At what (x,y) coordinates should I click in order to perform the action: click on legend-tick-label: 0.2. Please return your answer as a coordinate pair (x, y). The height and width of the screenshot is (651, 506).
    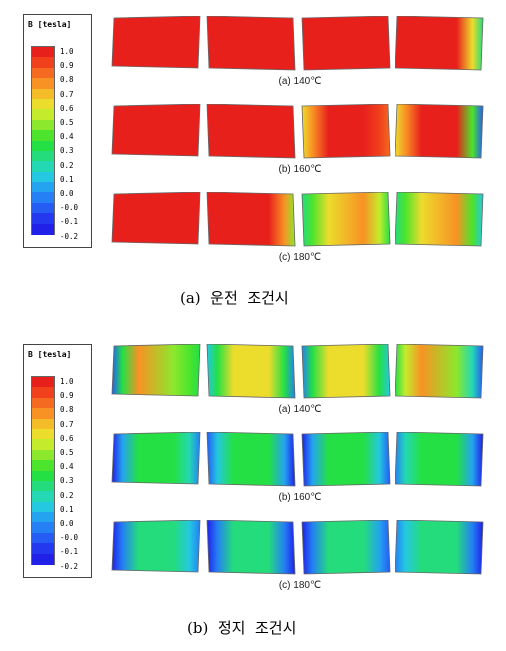
    Looking at the image, I should click on (67, 495).